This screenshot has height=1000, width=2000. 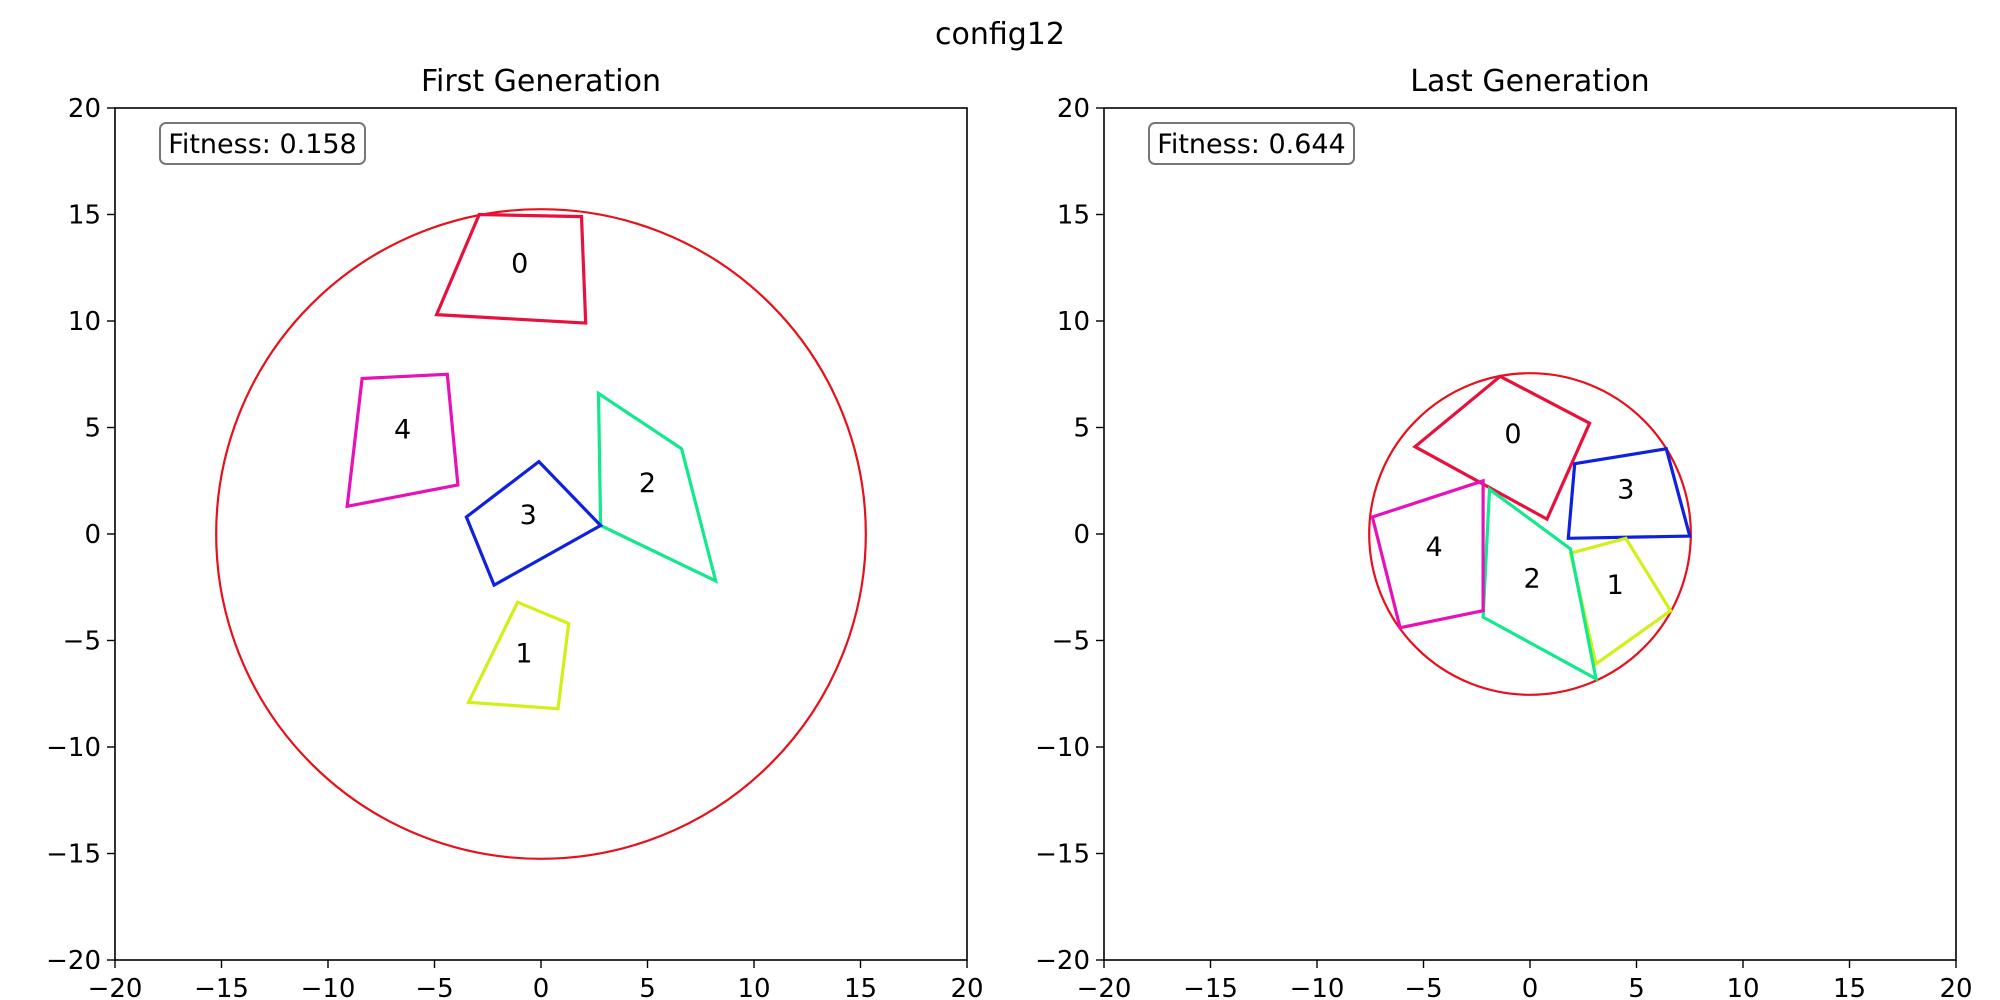 I want to click on fitness-label: Fitness: 0.158, so click(x=262, y=144).